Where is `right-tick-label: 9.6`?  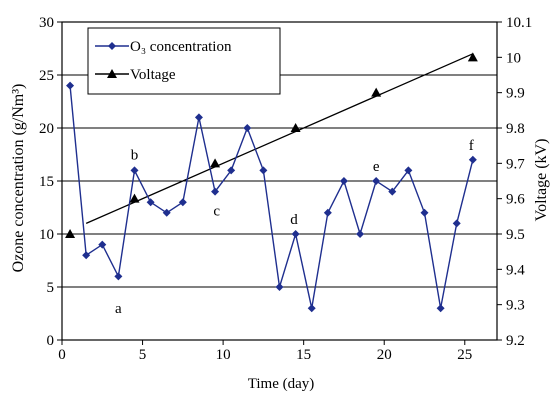
right-tick-label: 9.6 is located at coordinates (515, 200).